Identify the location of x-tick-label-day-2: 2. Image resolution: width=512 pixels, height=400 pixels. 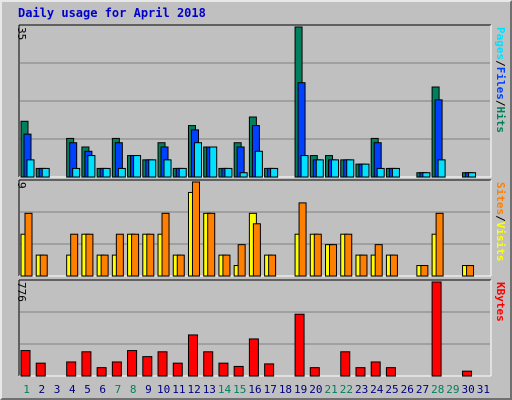
(42, 389).